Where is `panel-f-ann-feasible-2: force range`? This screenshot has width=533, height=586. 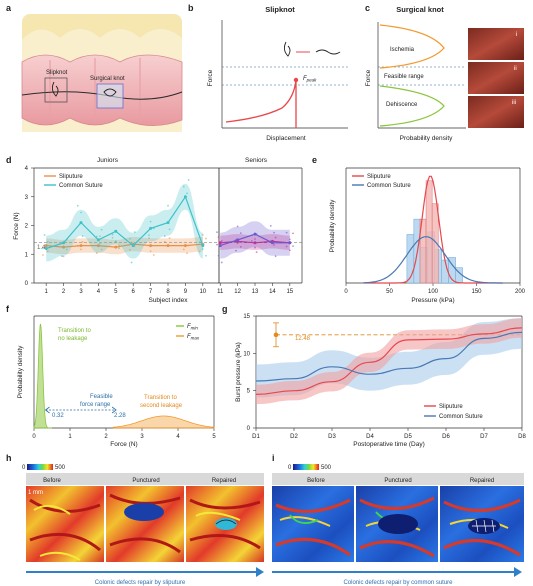 panel-f-ann-feasible-2: force range is located at coordinates (95, 405).